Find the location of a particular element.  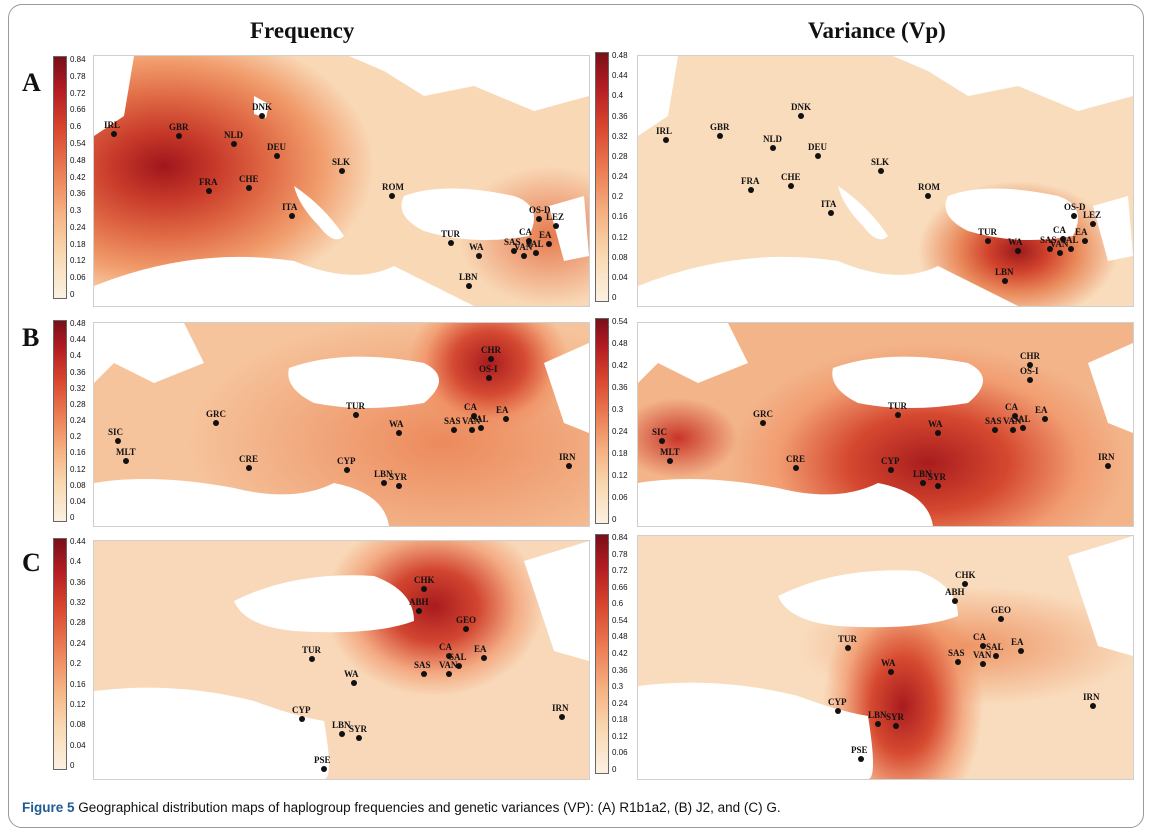

colorbar-tick-label: 0.28 is located at coordinates (78, 404).